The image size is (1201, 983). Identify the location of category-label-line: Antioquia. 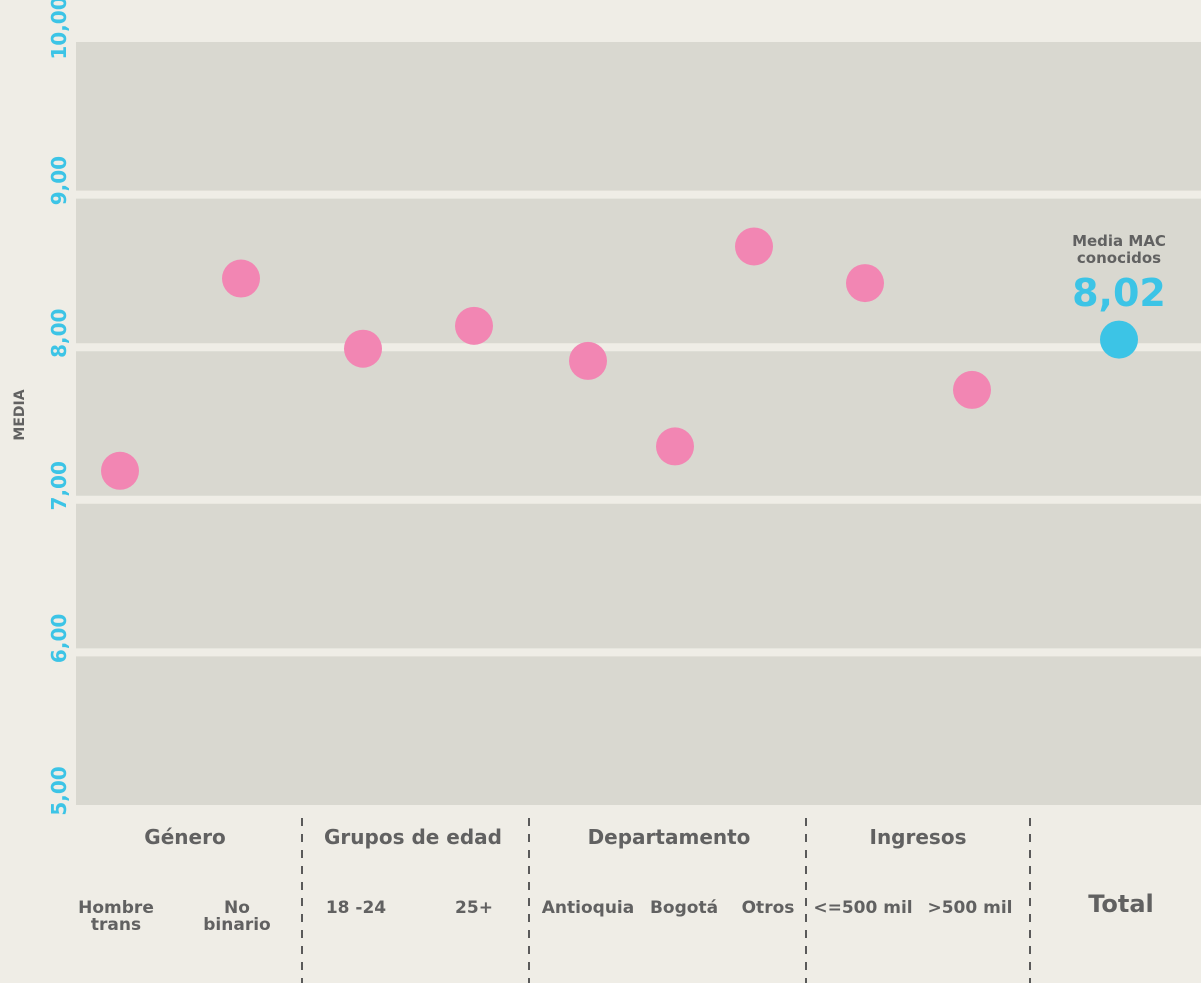
(588, 908).